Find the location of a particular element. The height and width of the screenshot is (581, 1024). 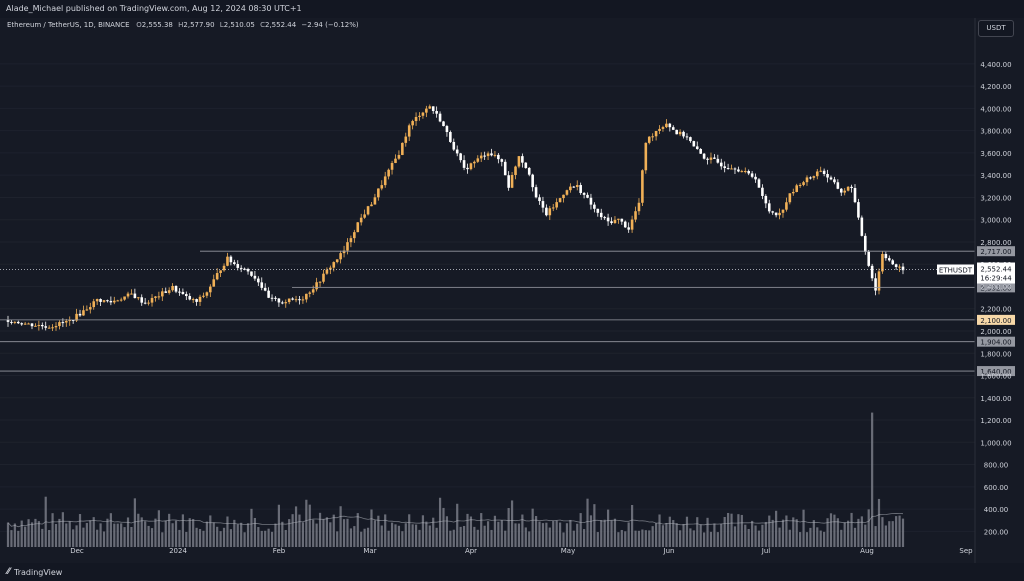

open-label: O is located at coordinates (139, 25).